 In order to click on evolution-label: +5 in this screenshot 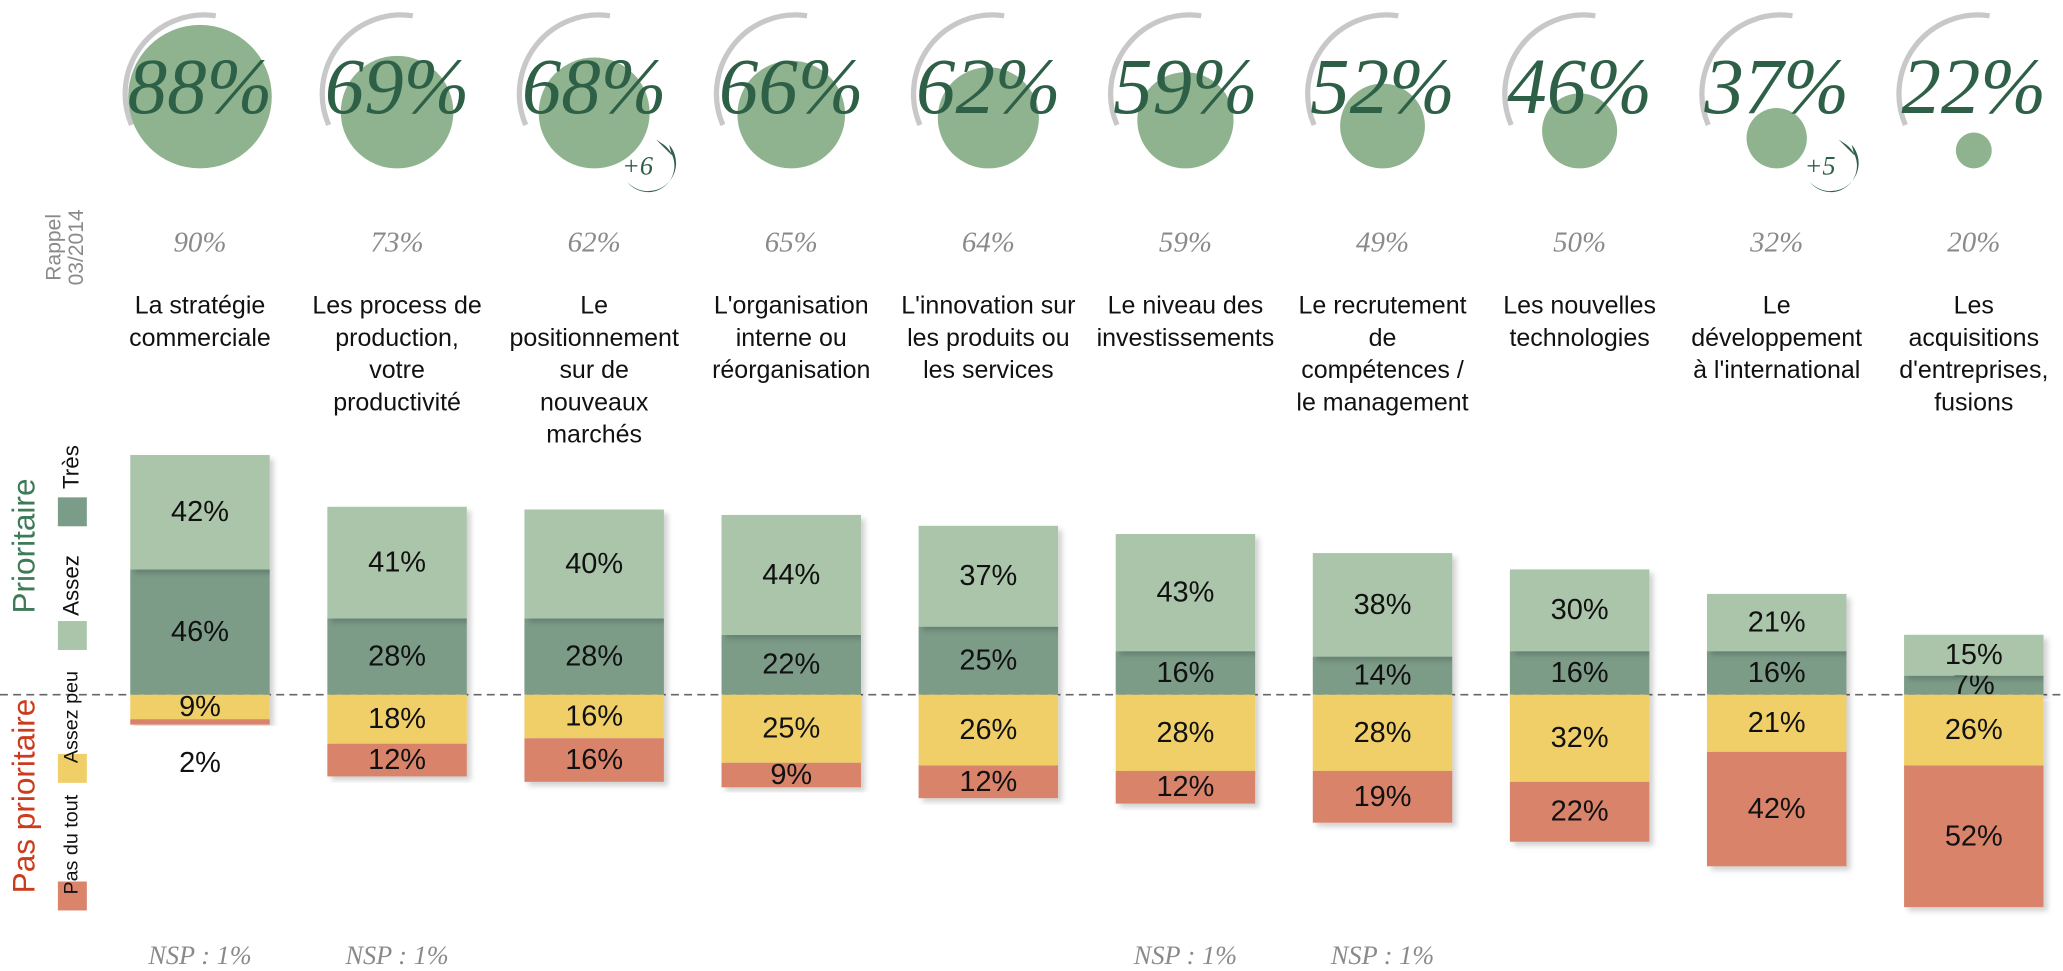, I will do `click(1820, 165)`.